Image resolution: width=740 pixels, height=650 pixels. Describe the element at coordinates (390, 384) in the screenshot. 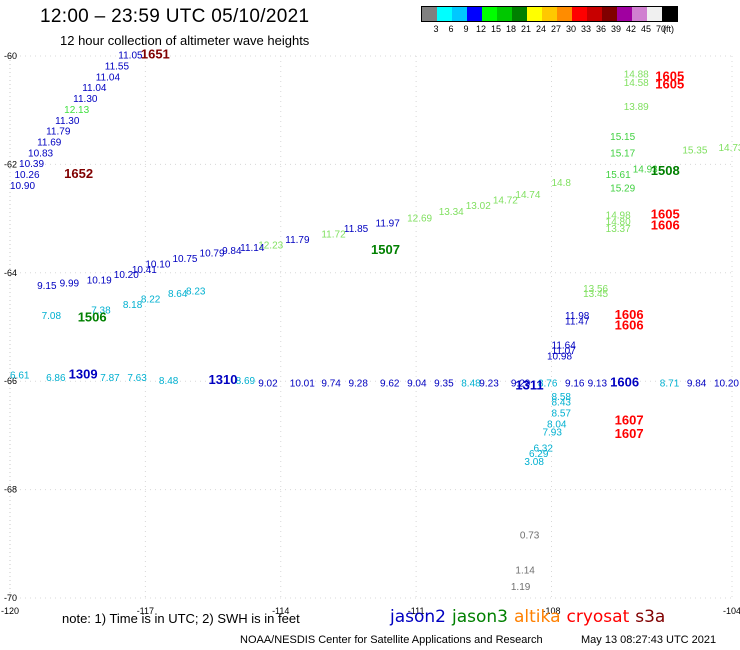

I see `wave-height-value: 9.62` at that location.